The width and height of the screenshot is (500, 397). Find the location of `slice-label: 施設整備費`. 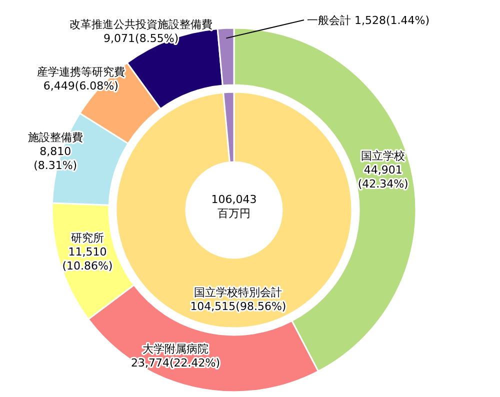

slice-label: 施設整備費 is located at coordinates (55, 137).